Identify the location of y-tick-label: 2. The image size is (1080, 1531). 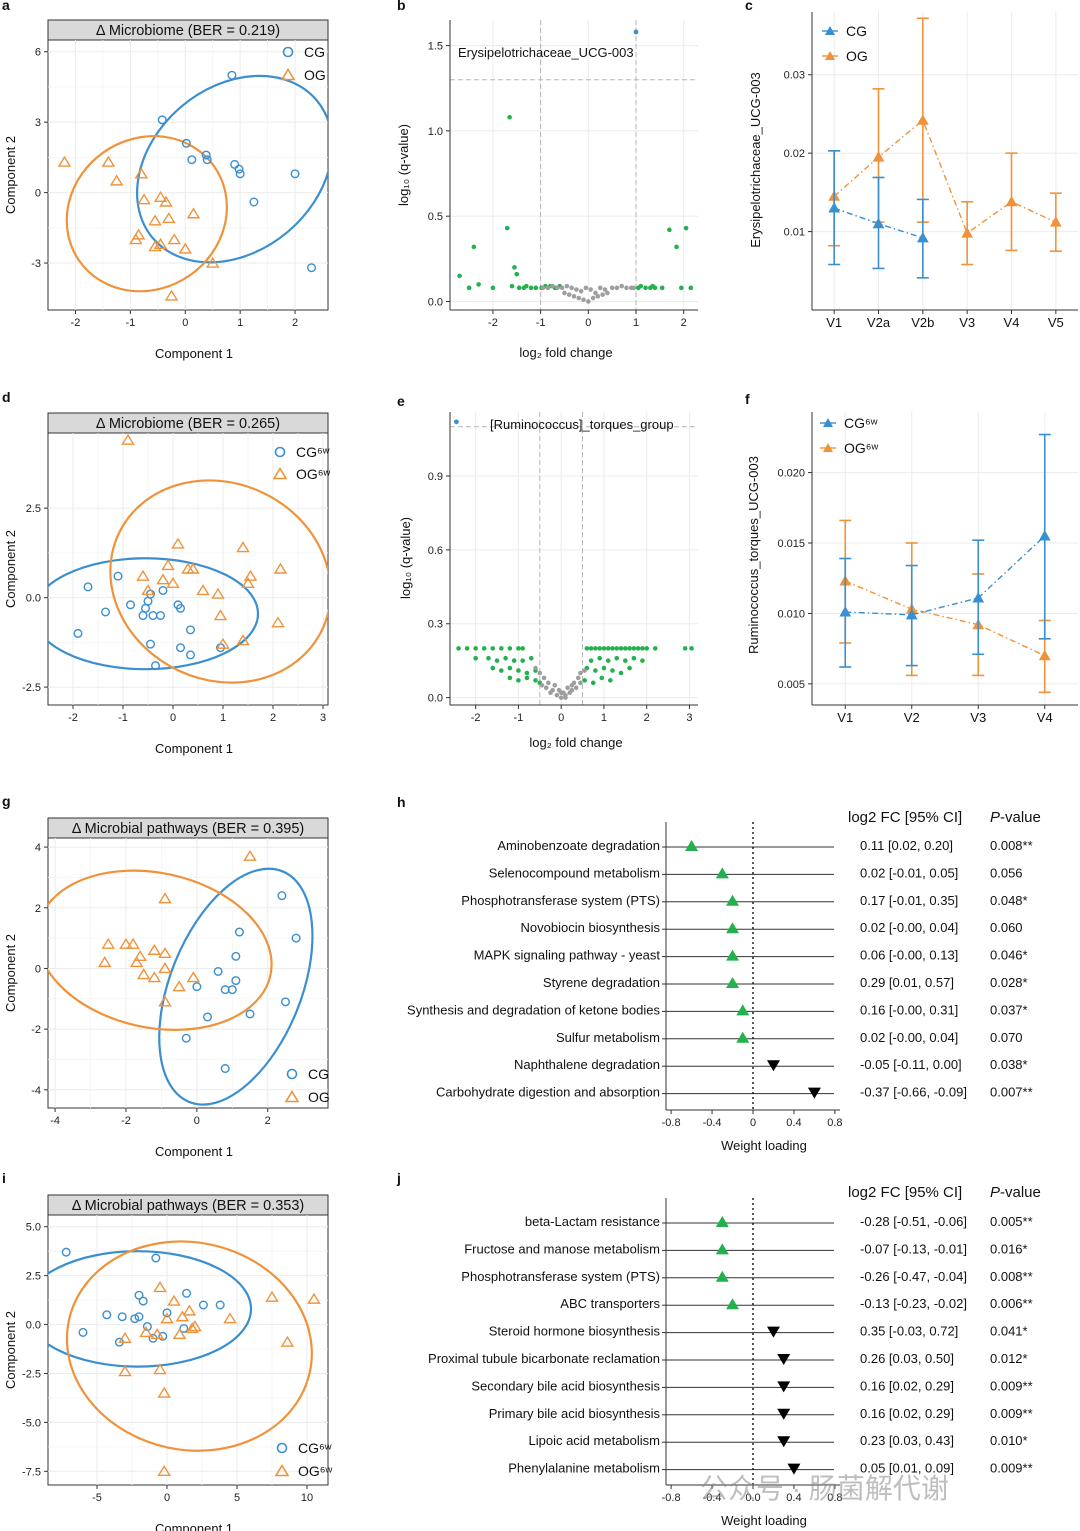
(38, 909).